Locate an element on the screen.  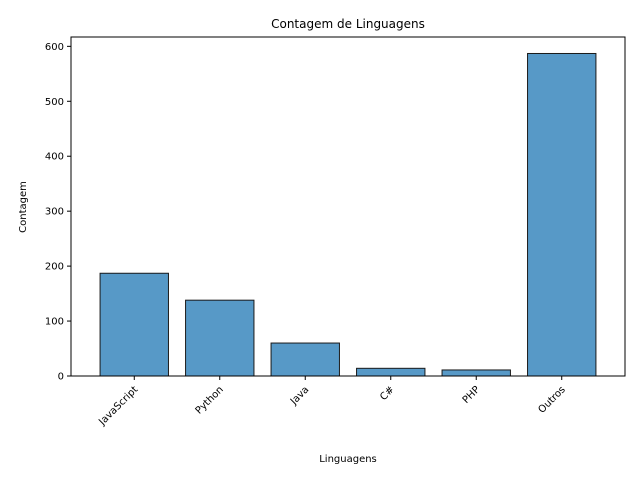
x-tick-label: C# is located at coordinates (387, 393).